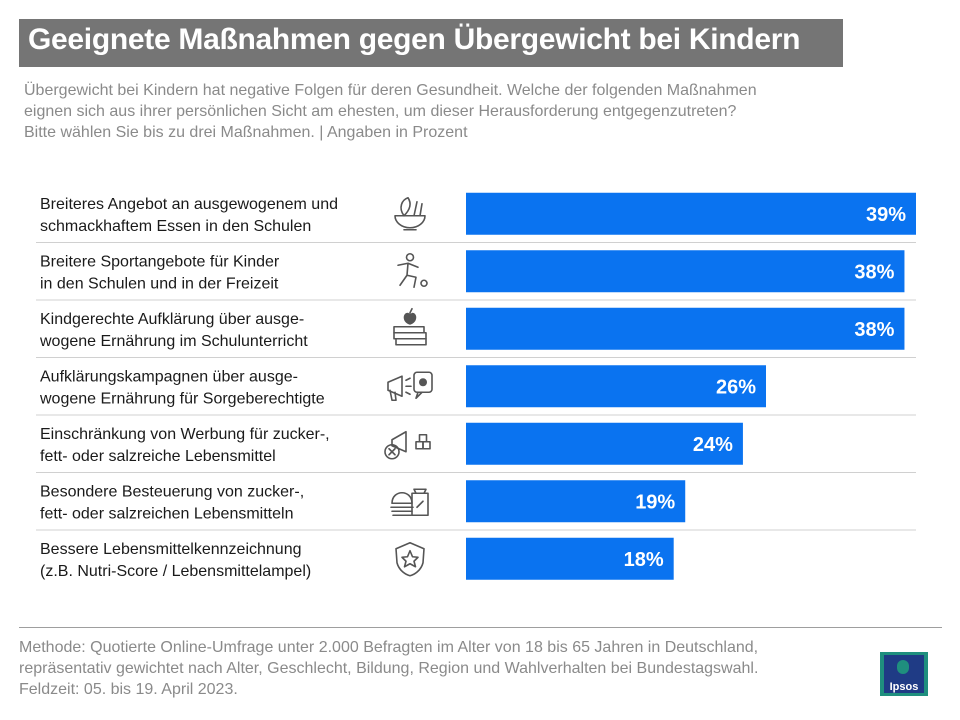 This screenshot has height=720, width=960. What do you see at coordinates (172, 491) in the screenshot?
I see `category-label-line: Besondere Besteuerung von zucker-,` at bounding box center [172, 491].